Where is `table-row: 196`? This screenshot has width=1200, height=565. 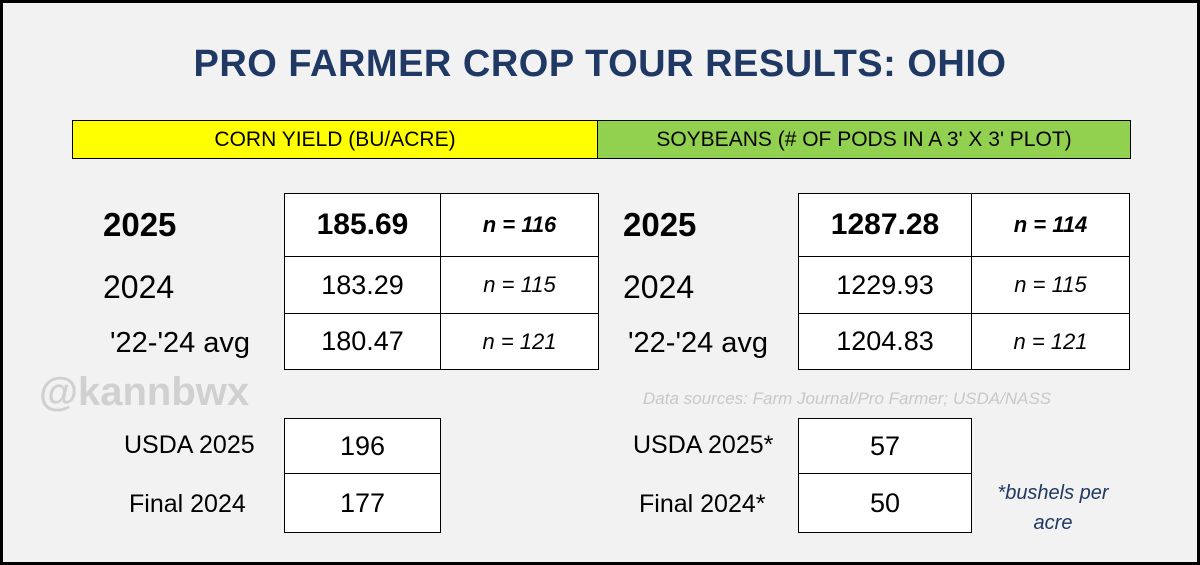 table-row: 196 is located at coordinates (362, 446).